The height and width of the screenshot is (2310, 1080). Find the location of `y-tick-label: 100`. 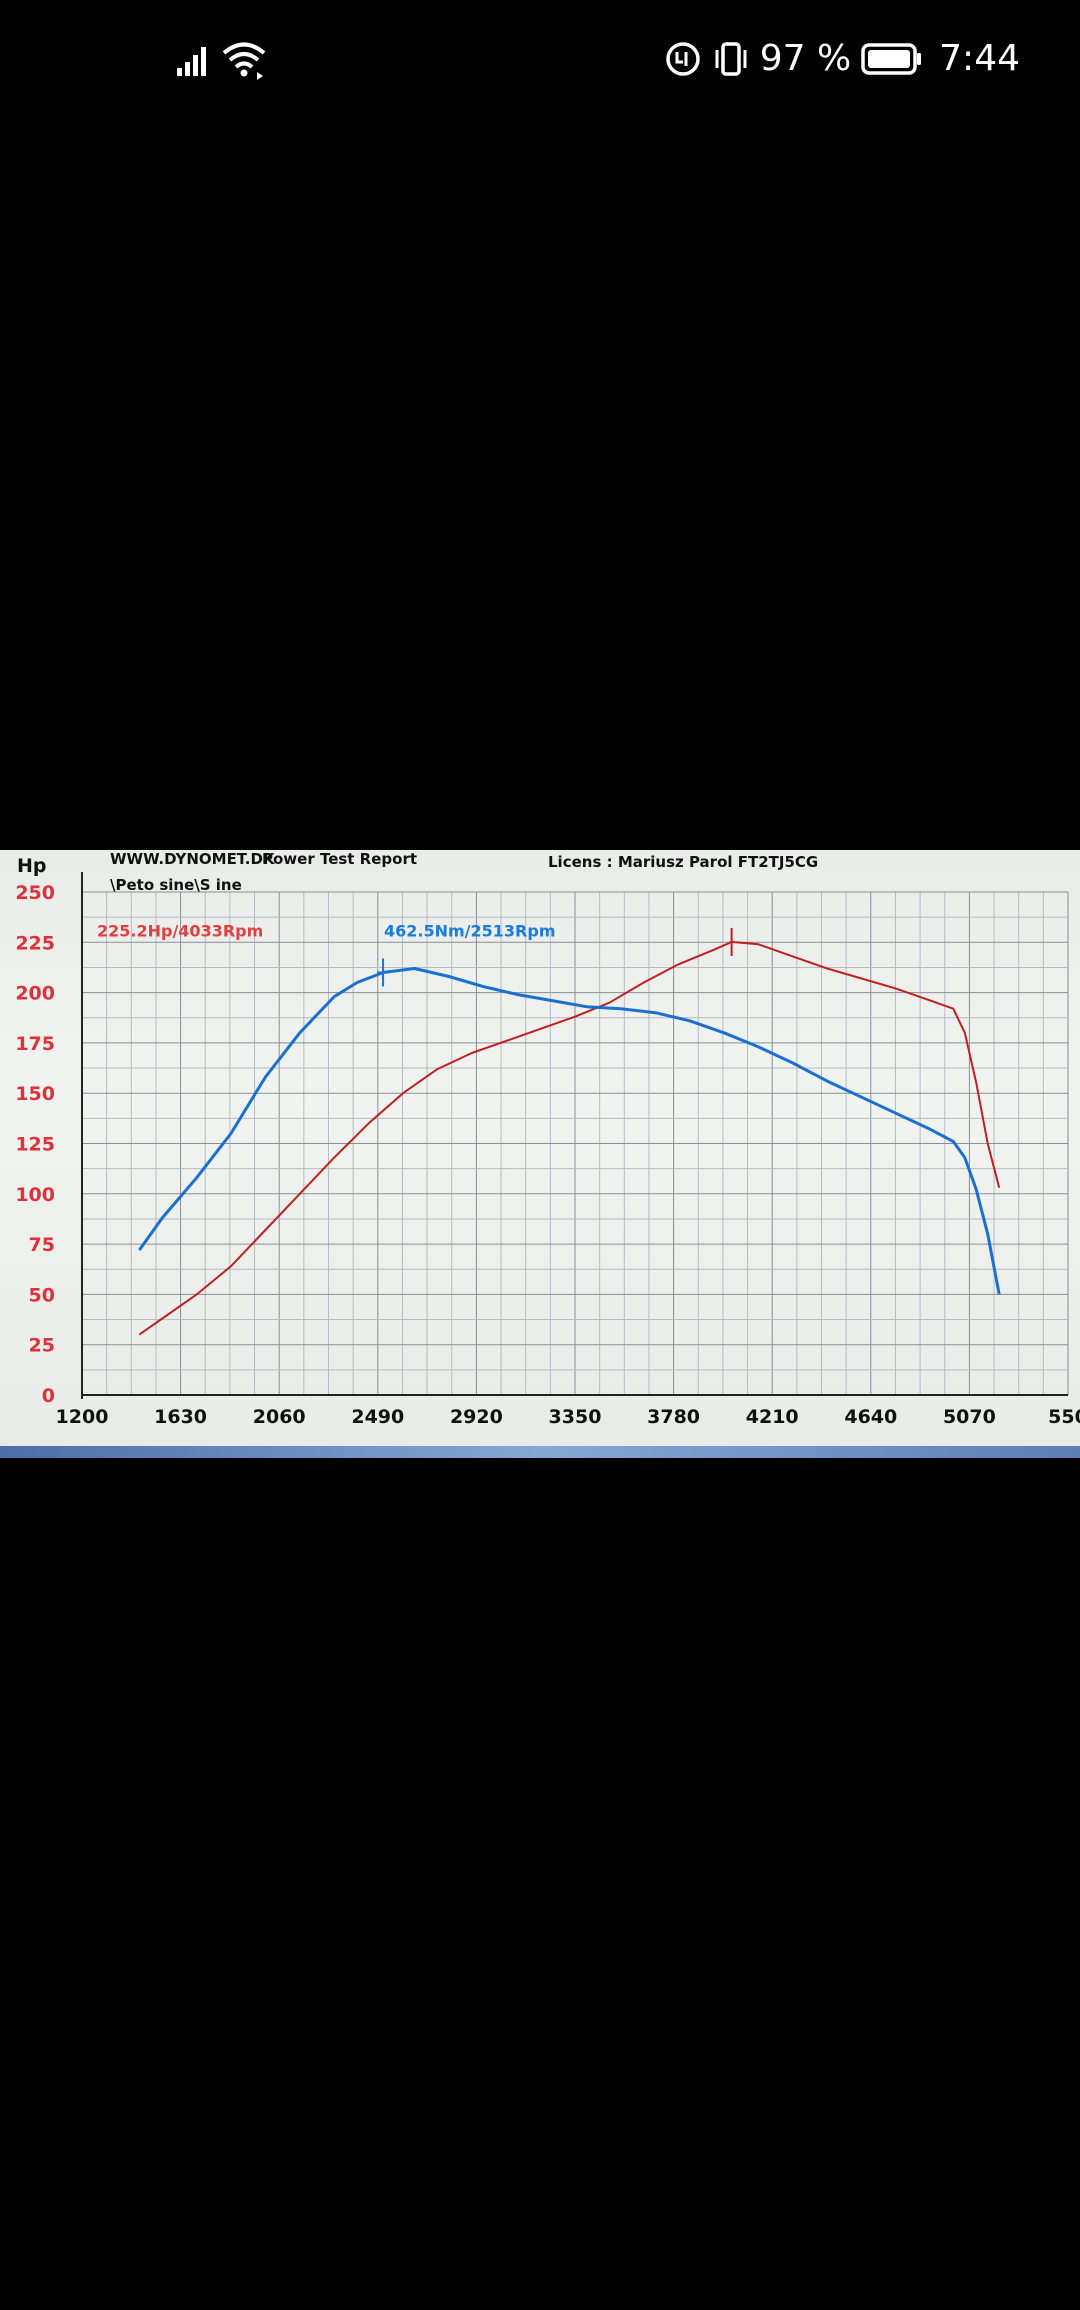

y-tick-label: 100 is located at coordinates (35, 1195).